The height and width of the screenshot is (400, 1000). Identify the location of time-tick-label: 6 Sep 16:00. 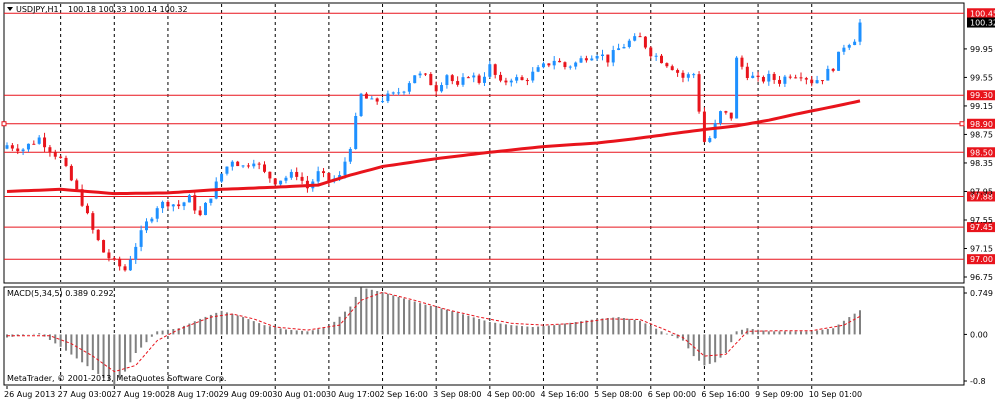
(725, 394).